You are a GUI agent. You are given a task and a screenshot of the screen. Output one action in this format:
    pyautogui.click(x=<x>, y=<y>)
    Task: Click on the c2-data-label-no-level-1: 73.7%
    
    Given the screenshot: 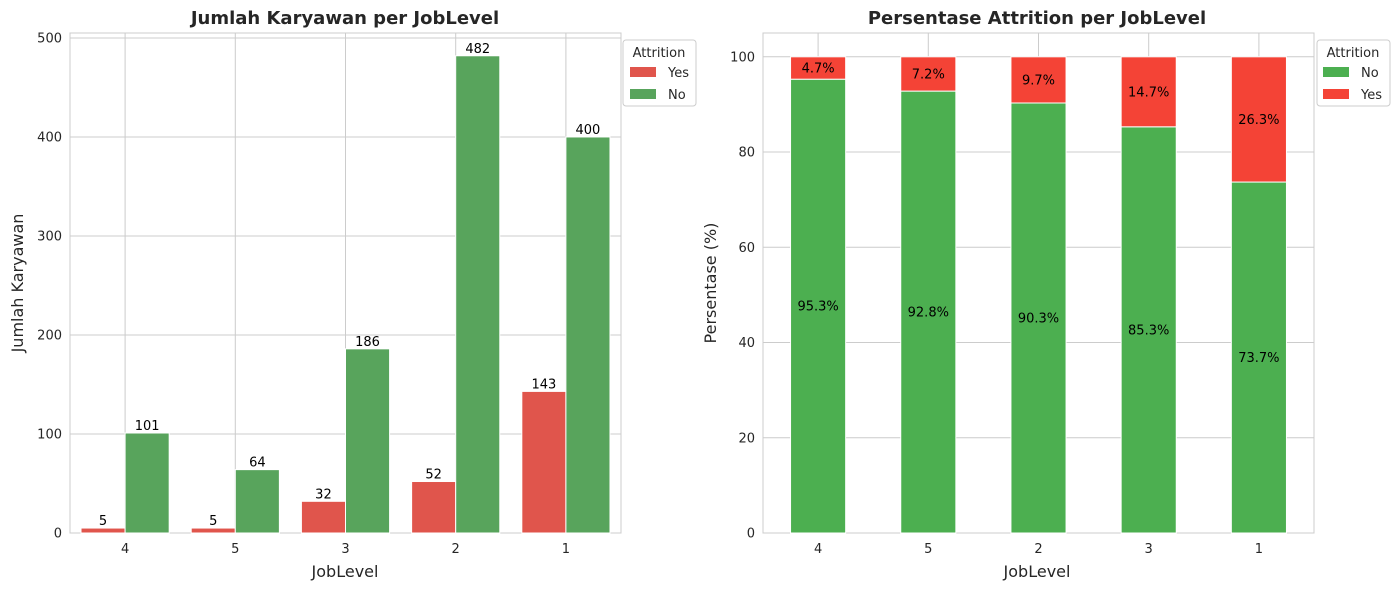 What is the action you would take?
    pyautogui.click(x=1258, y=358)
    